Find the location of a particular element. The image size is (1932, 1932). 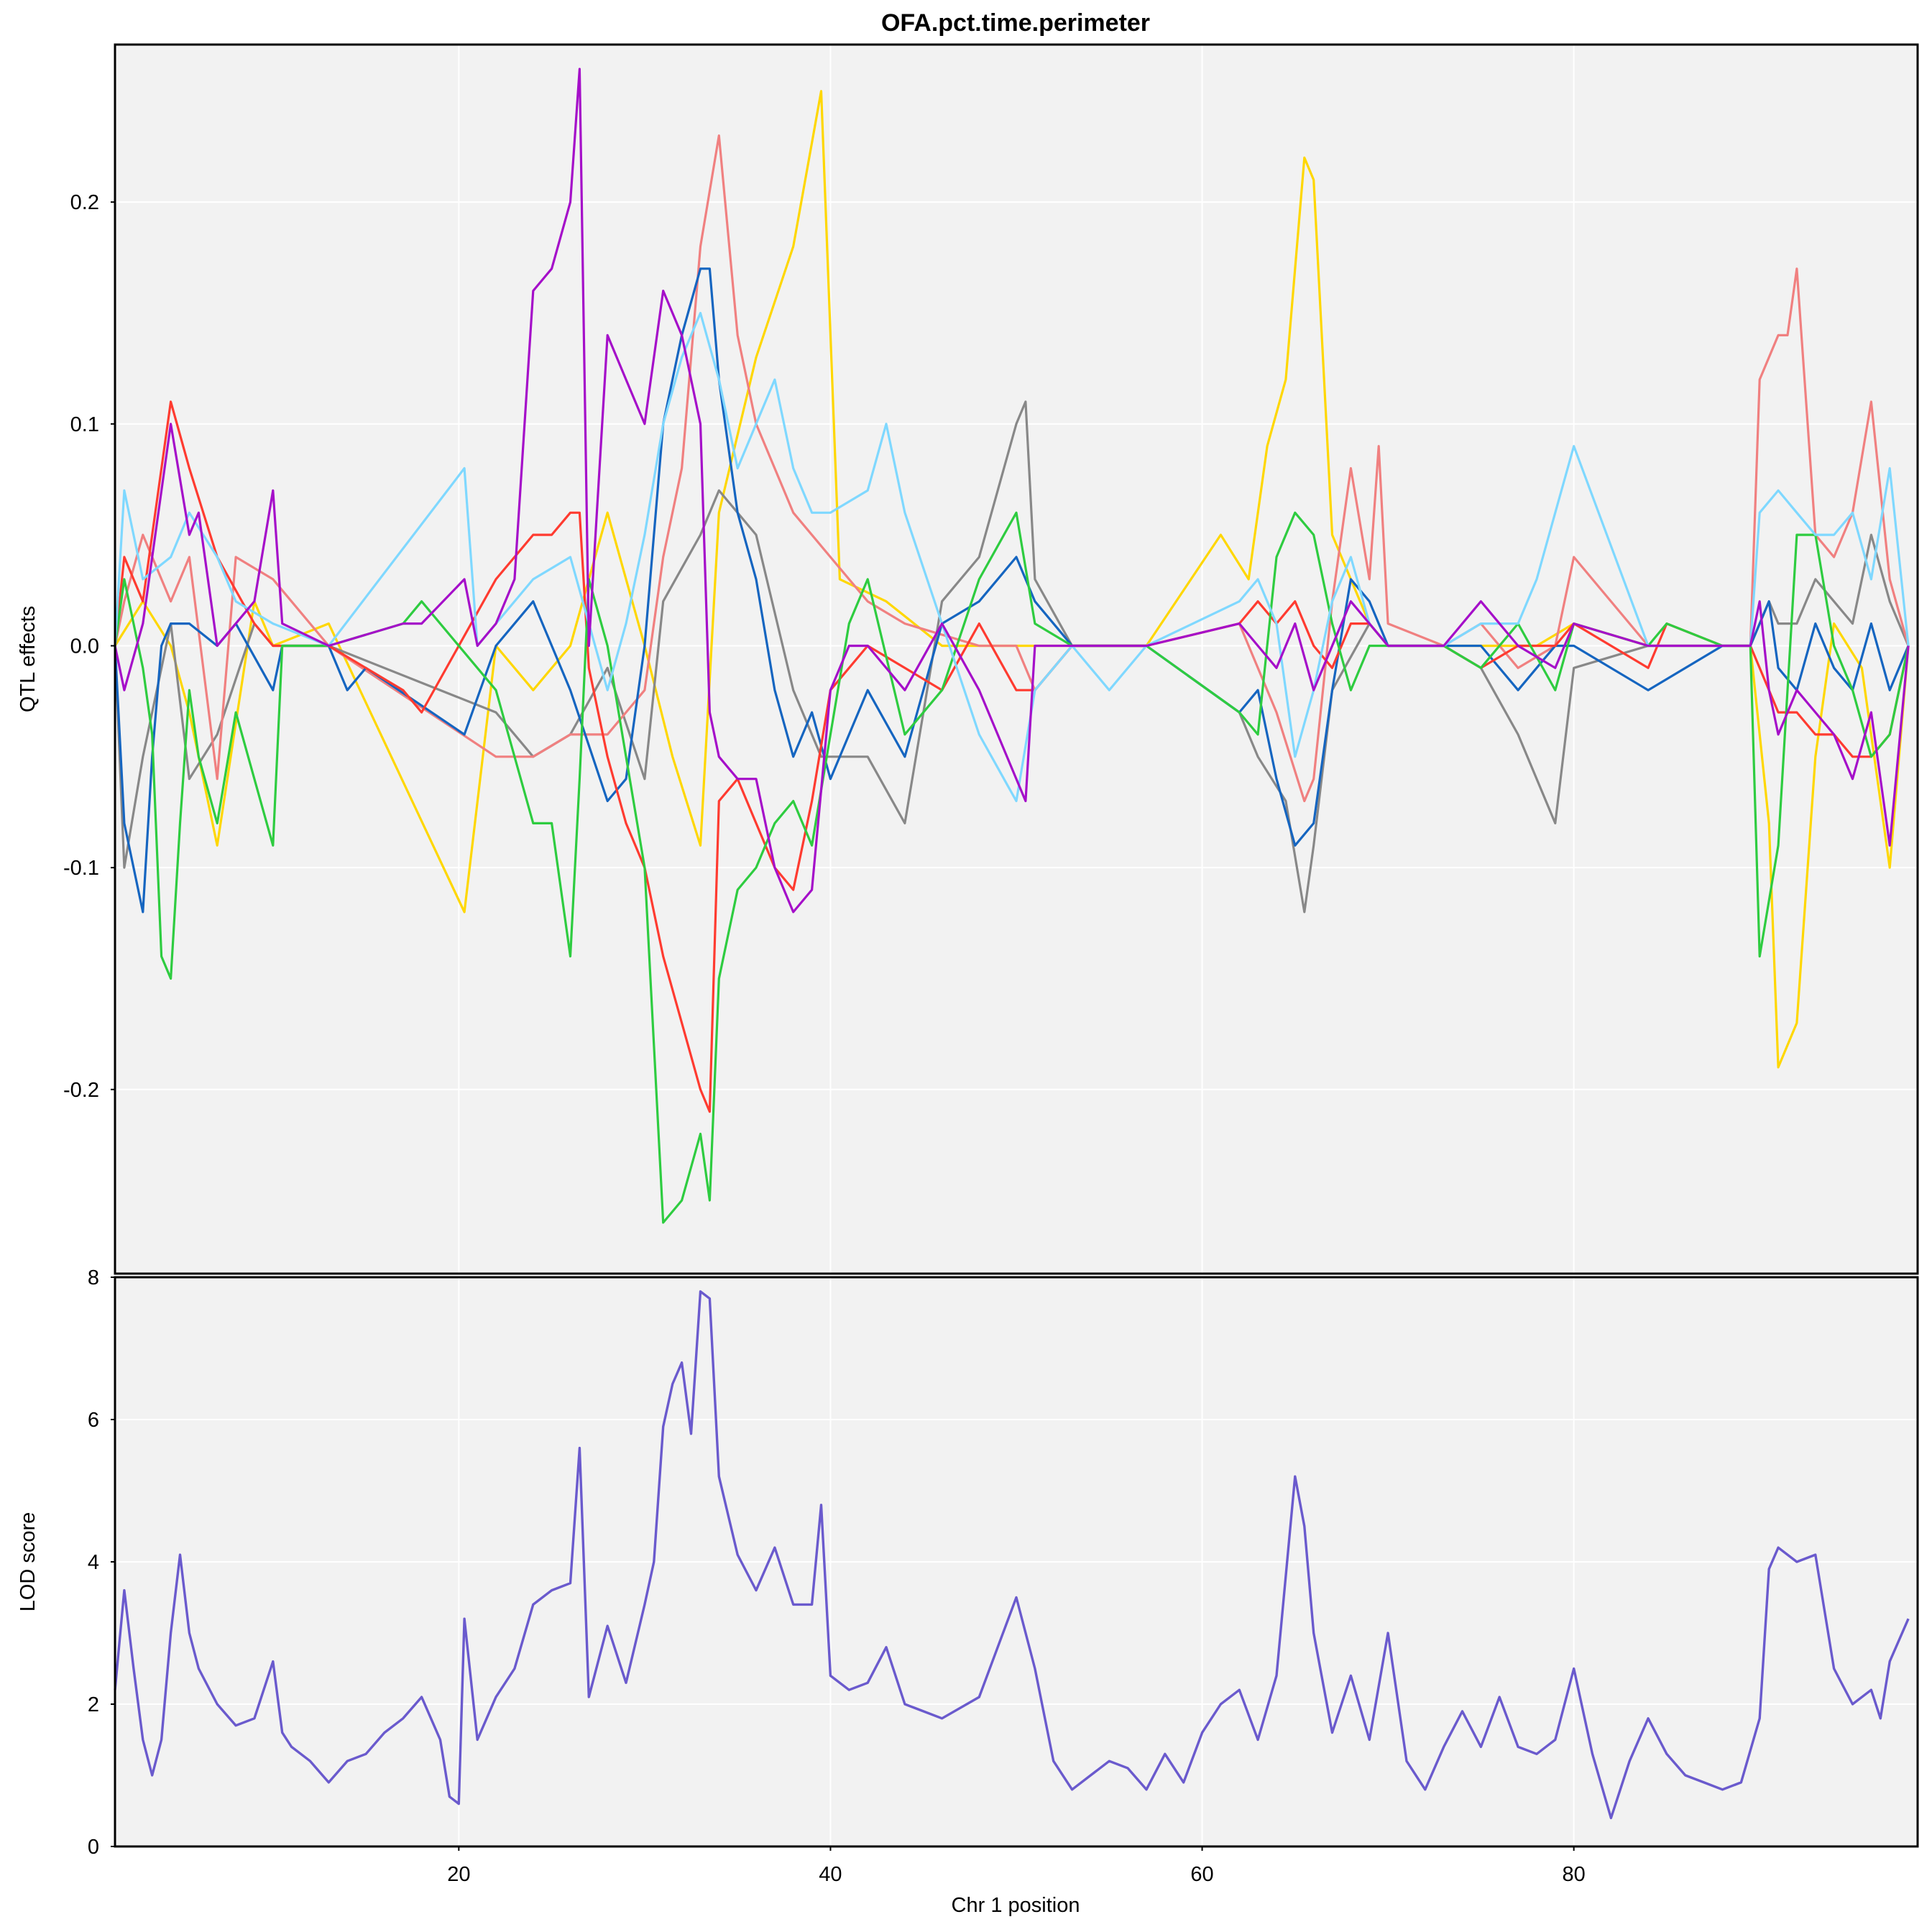

x-tick-label-0: 20 is located at coordinates (458, 1874).